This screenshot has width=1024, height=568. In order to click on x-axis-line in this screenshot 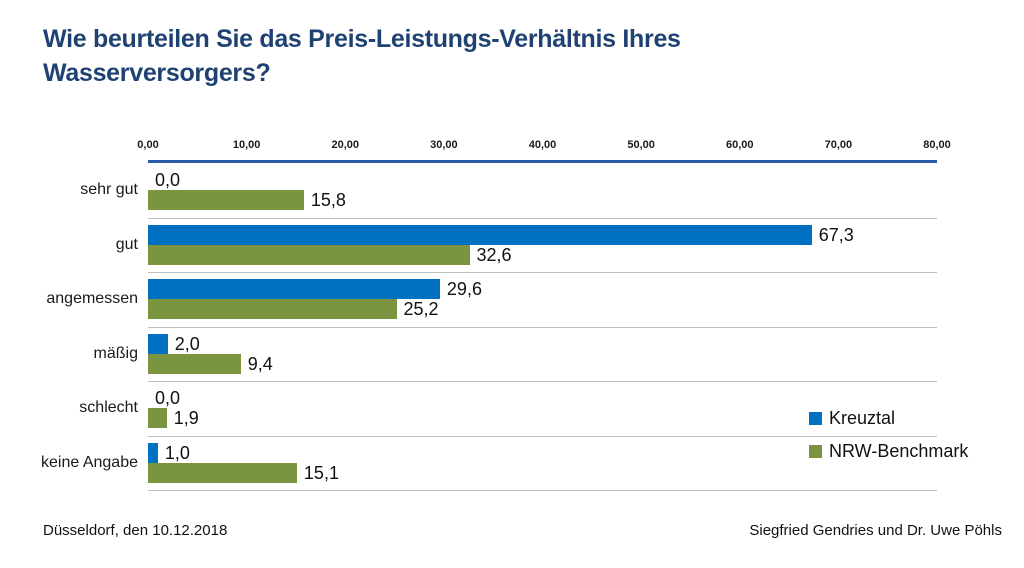, I will do `click(542, 161)`.